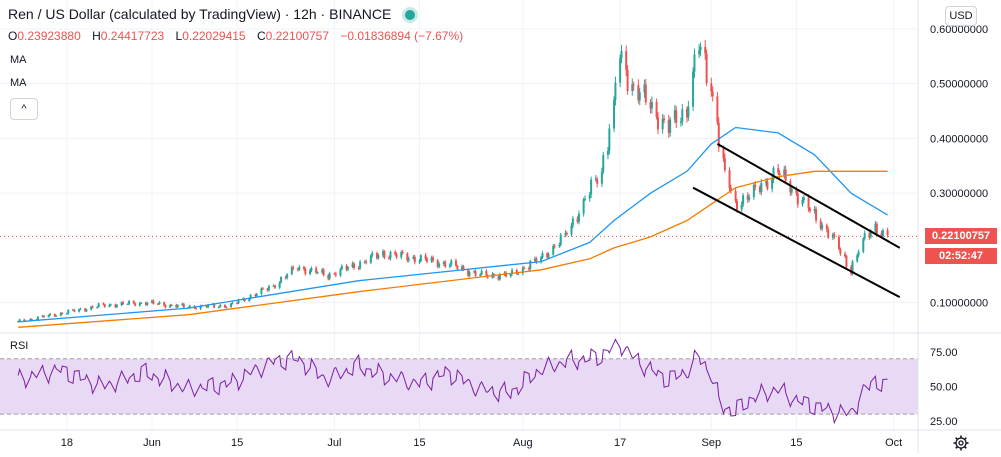 The height and width of the screenshot is (457, 1001). Describe the element at coordinates (18, 60) in the screenshot. I see `ma-indicator-1: MA` at that location.